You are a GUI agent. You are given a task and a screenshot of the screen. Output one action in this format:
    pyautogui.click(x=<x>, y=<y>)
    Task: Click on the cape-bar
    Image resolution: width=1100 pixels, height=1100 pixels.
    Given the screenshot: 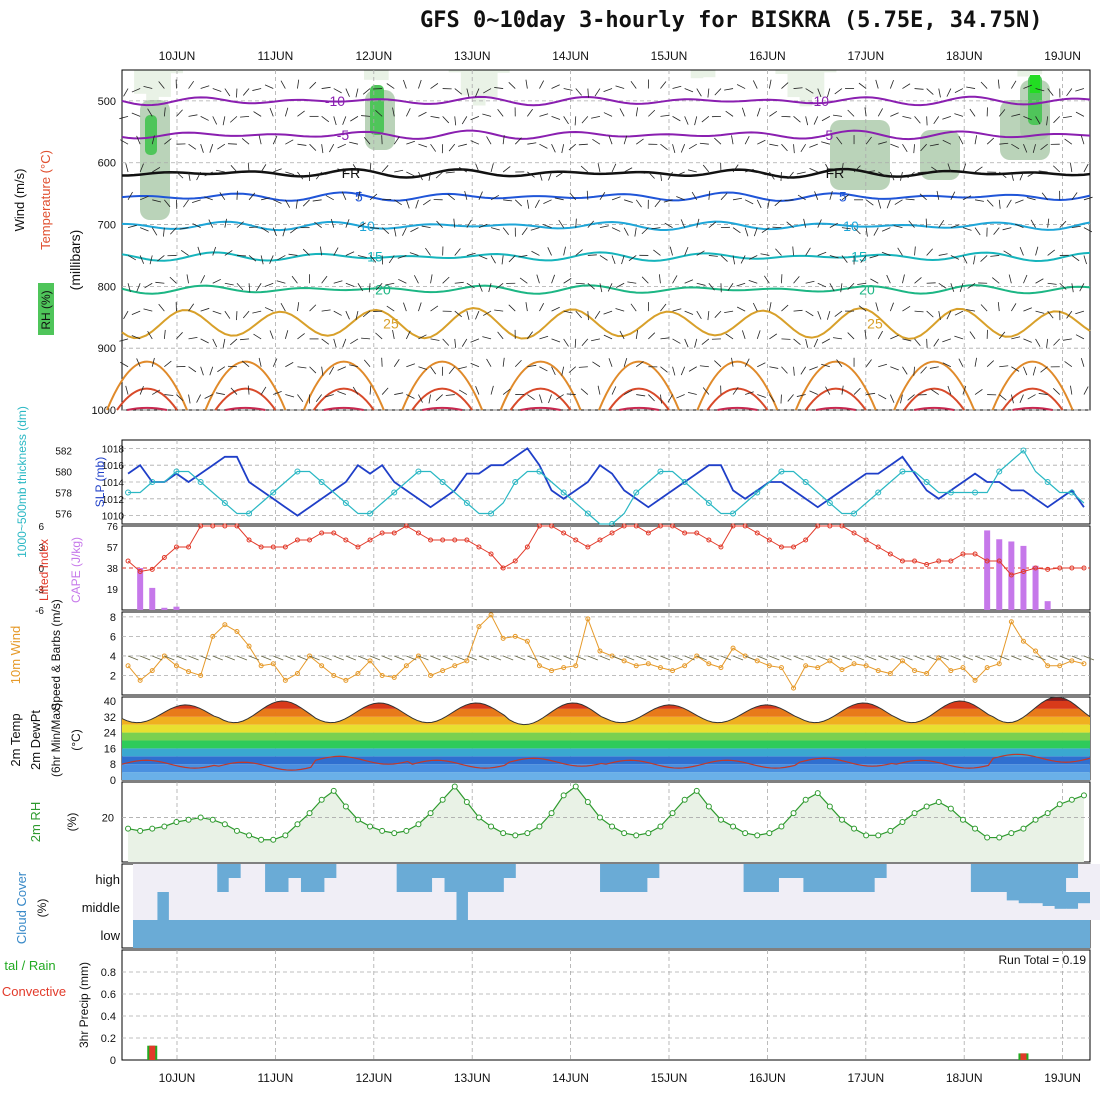 What is the action you would take?
    pyautogui.click(x=987, y=570)
    